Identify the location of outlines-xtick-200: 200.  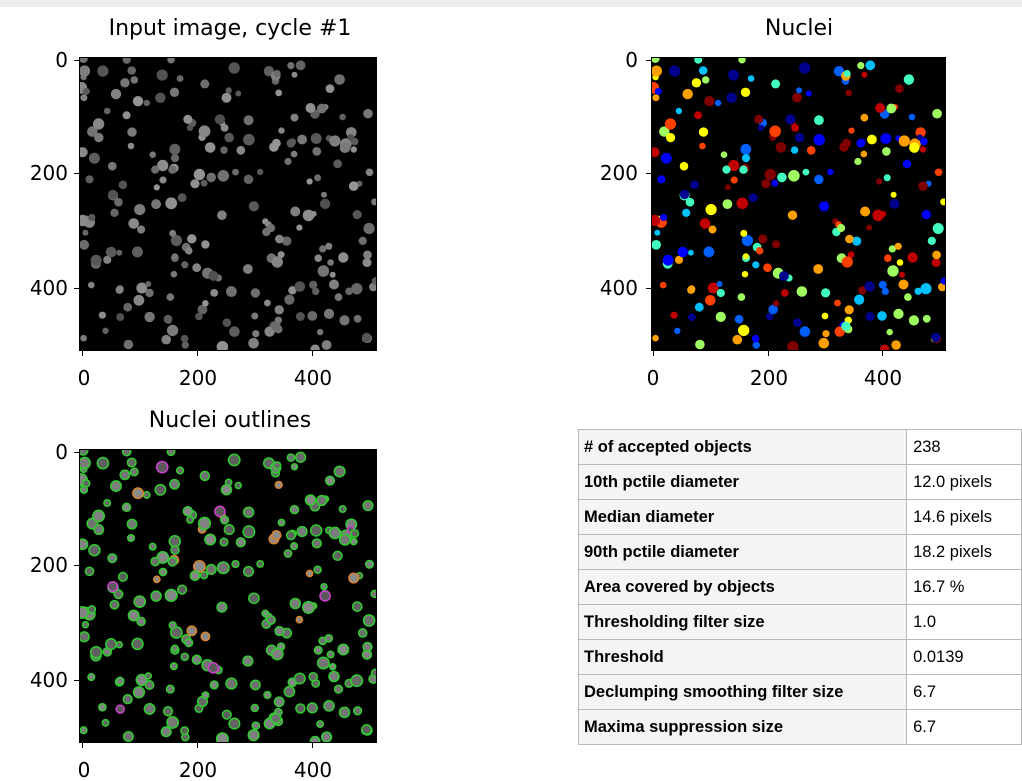
(198, 769).